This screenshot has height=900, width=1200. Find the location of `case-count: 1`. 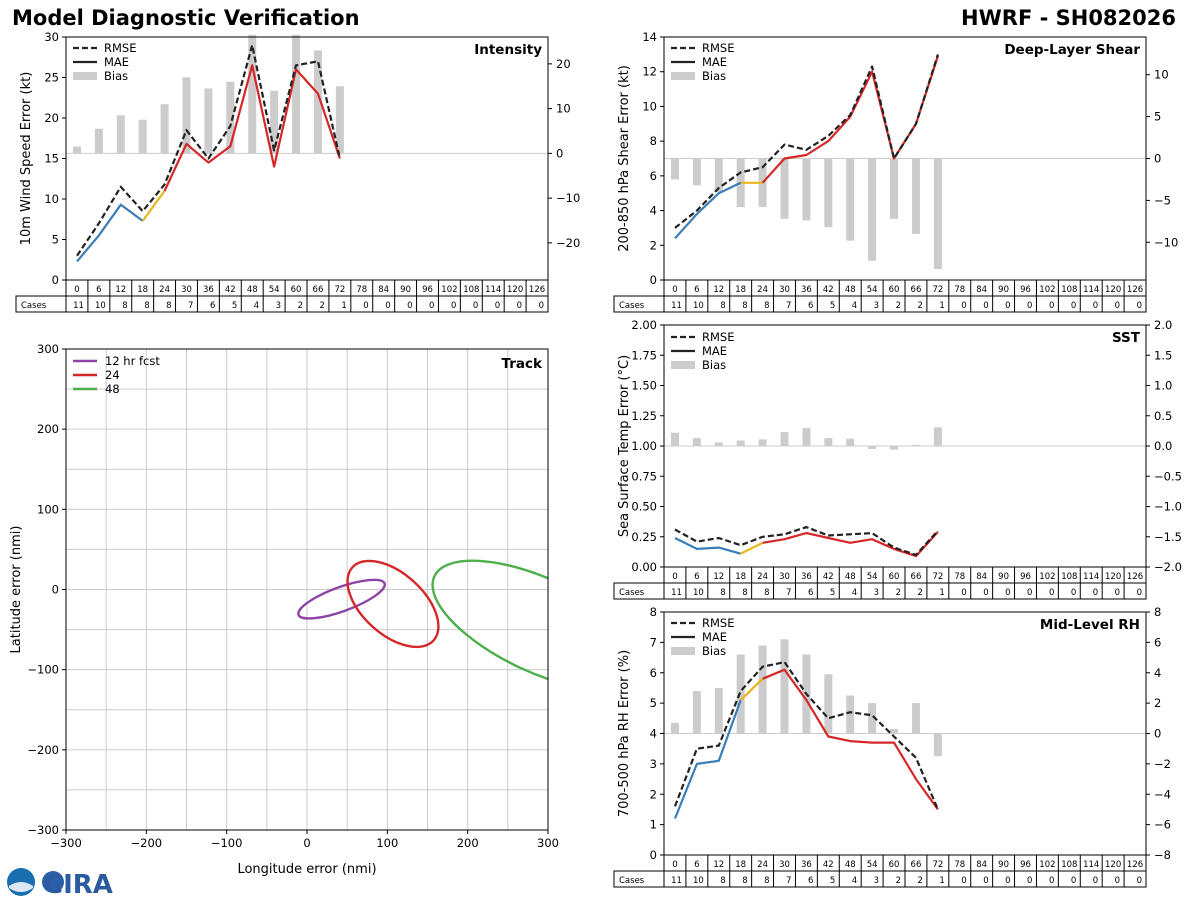

case-count: 1 is located at coordinates (941, 881).